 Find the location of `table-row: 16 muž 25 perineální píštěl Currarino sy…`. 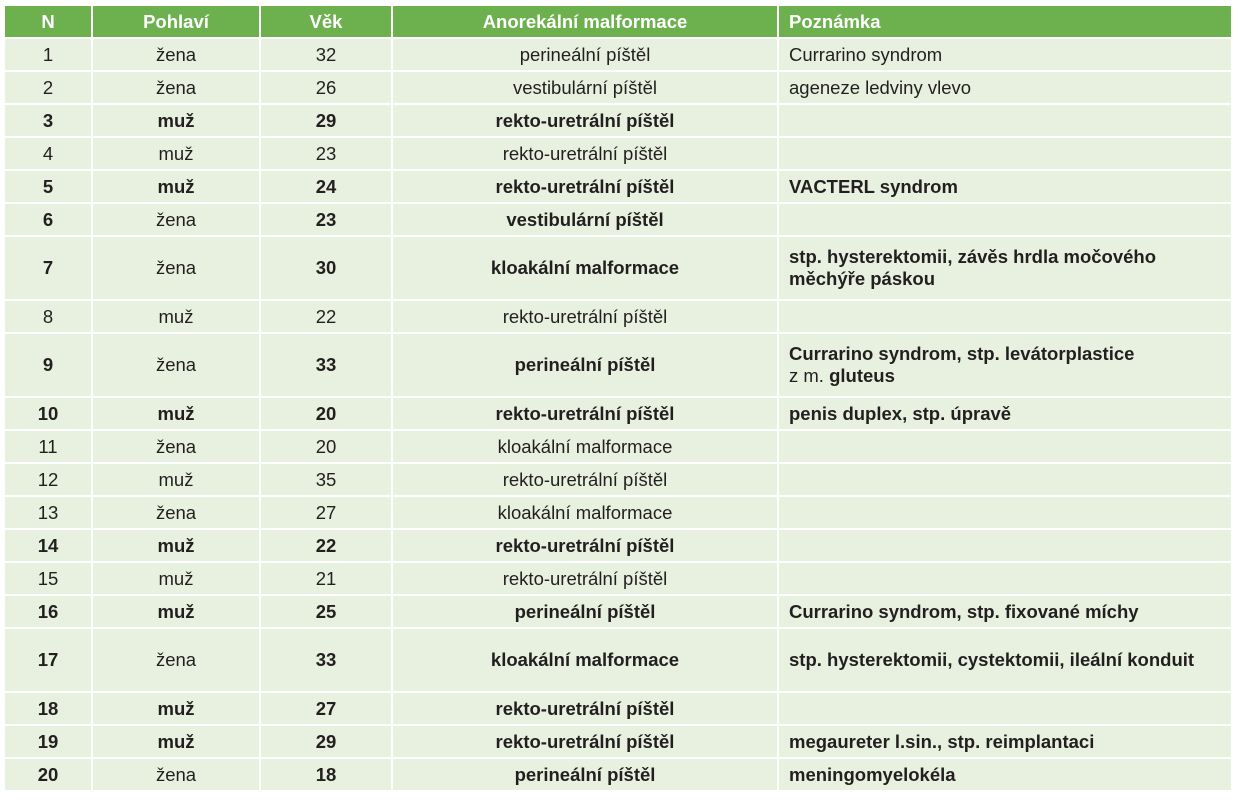

table-row: 16 muž 25 perineální píštěl Currarino sy… is located at coordinates (618, 612).